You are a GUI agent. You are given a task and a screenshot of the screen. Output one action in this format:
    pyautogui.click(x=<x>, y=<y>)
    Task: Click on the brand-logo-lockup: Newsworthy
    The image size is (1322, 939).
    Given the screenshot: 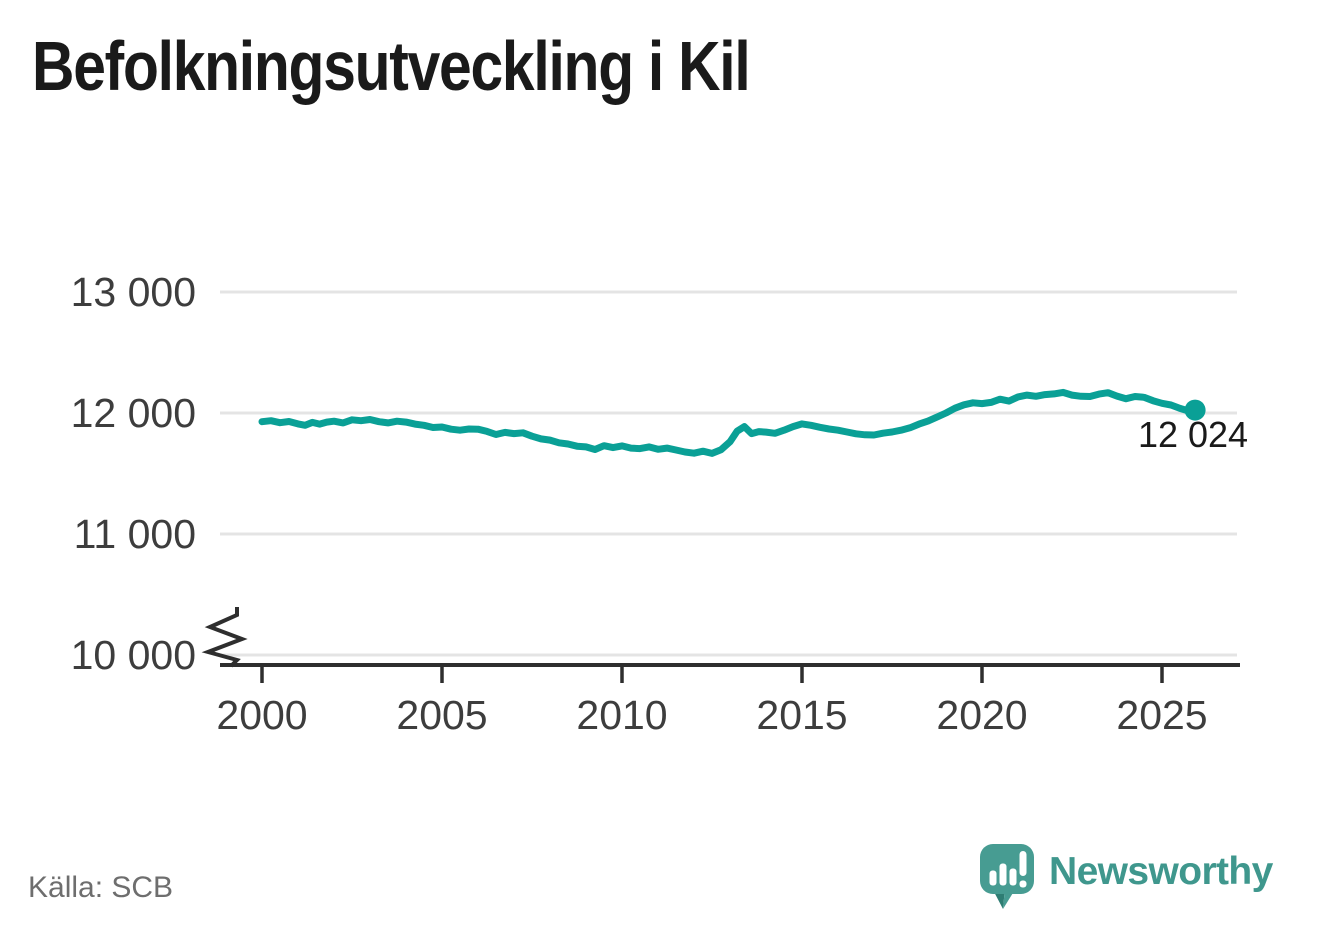 What is the action you would take?
    pyautogui.click(x=1125, y=876)
    